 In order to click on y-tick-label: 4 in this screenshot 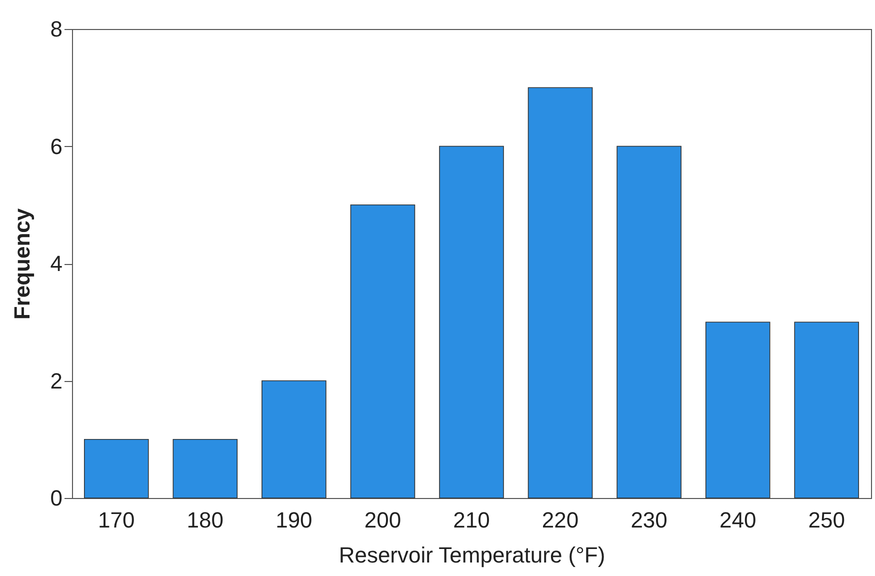, I will do `click(56, 263)`.